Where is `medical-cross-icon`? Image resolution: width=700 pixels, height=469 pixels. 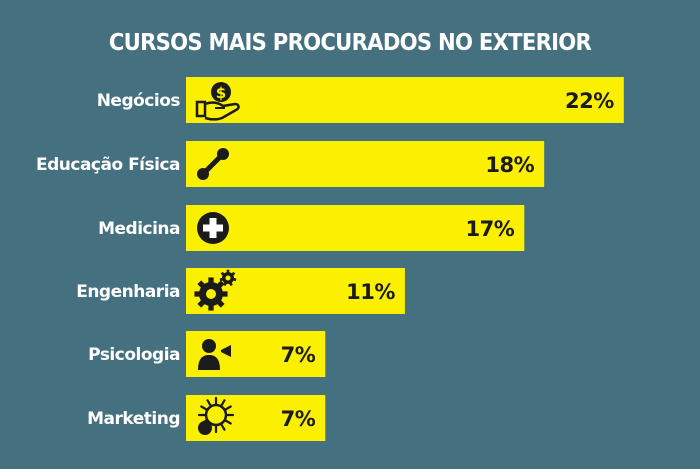
medical-cross-icon is located at coordinates (213, 228).